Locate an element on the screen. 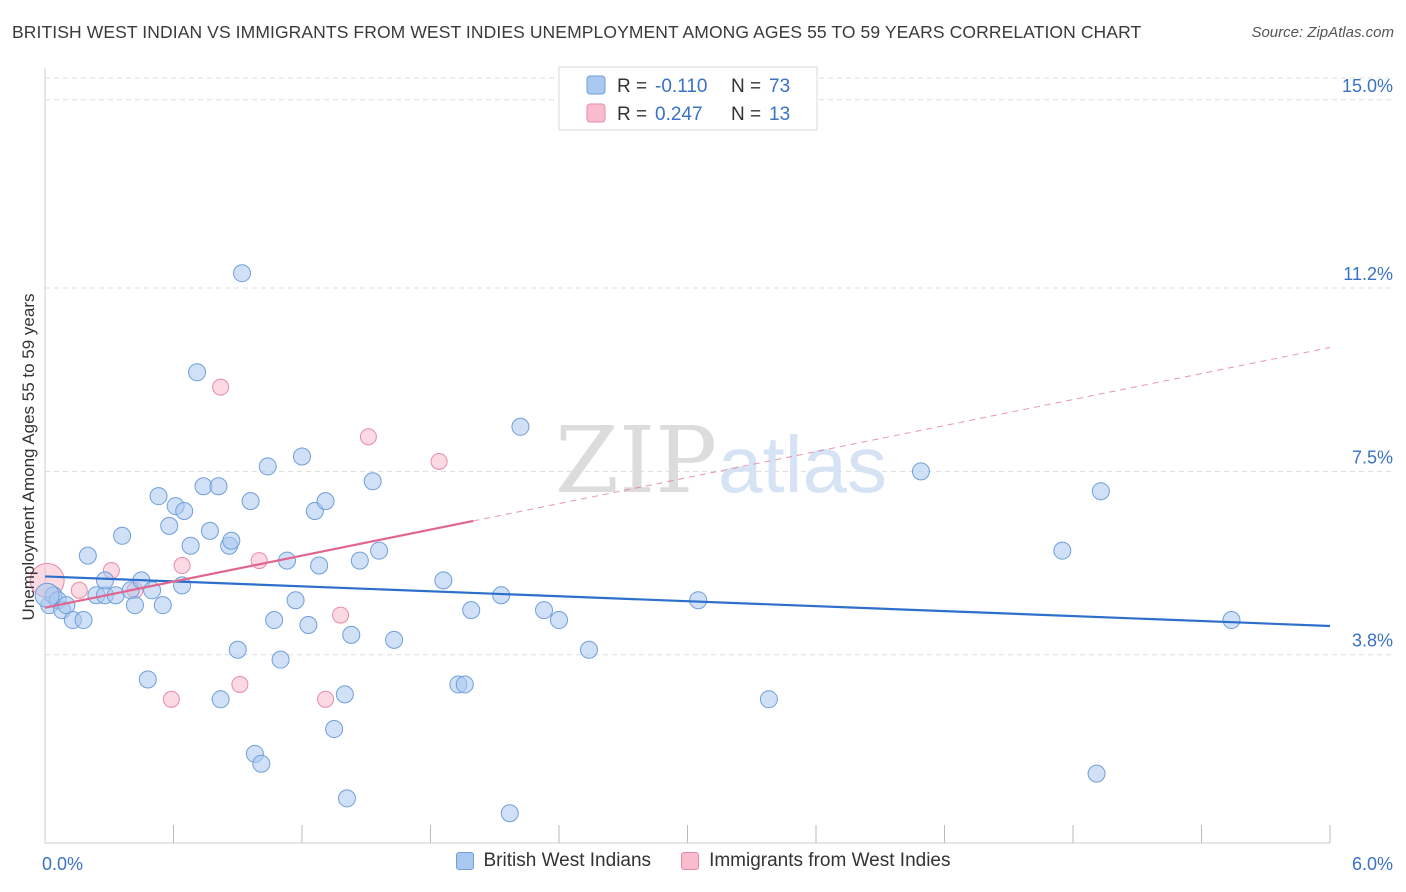 This screenshot has width=1406, height=892. watermark-atlas: atlas is located at coordinates (802, 464).